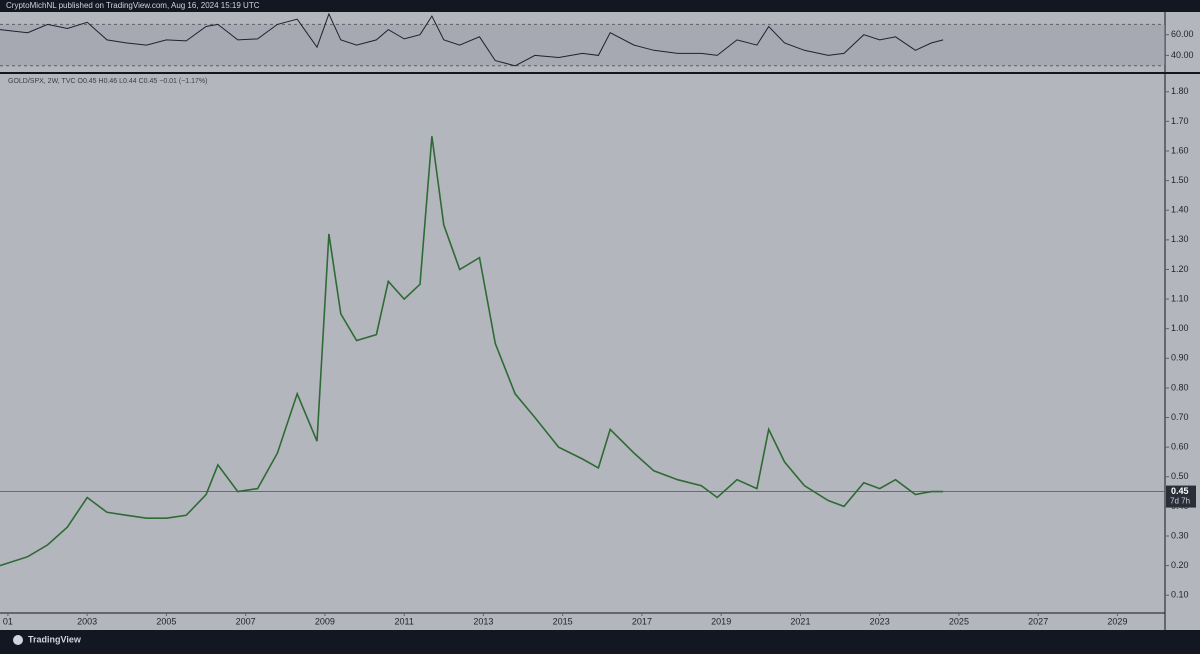 This screenshot has width=1200, height=654. Describe the element at coordinates (1180, 180) in the screenshot. I see `y-tick-label: 1.50` at that location.